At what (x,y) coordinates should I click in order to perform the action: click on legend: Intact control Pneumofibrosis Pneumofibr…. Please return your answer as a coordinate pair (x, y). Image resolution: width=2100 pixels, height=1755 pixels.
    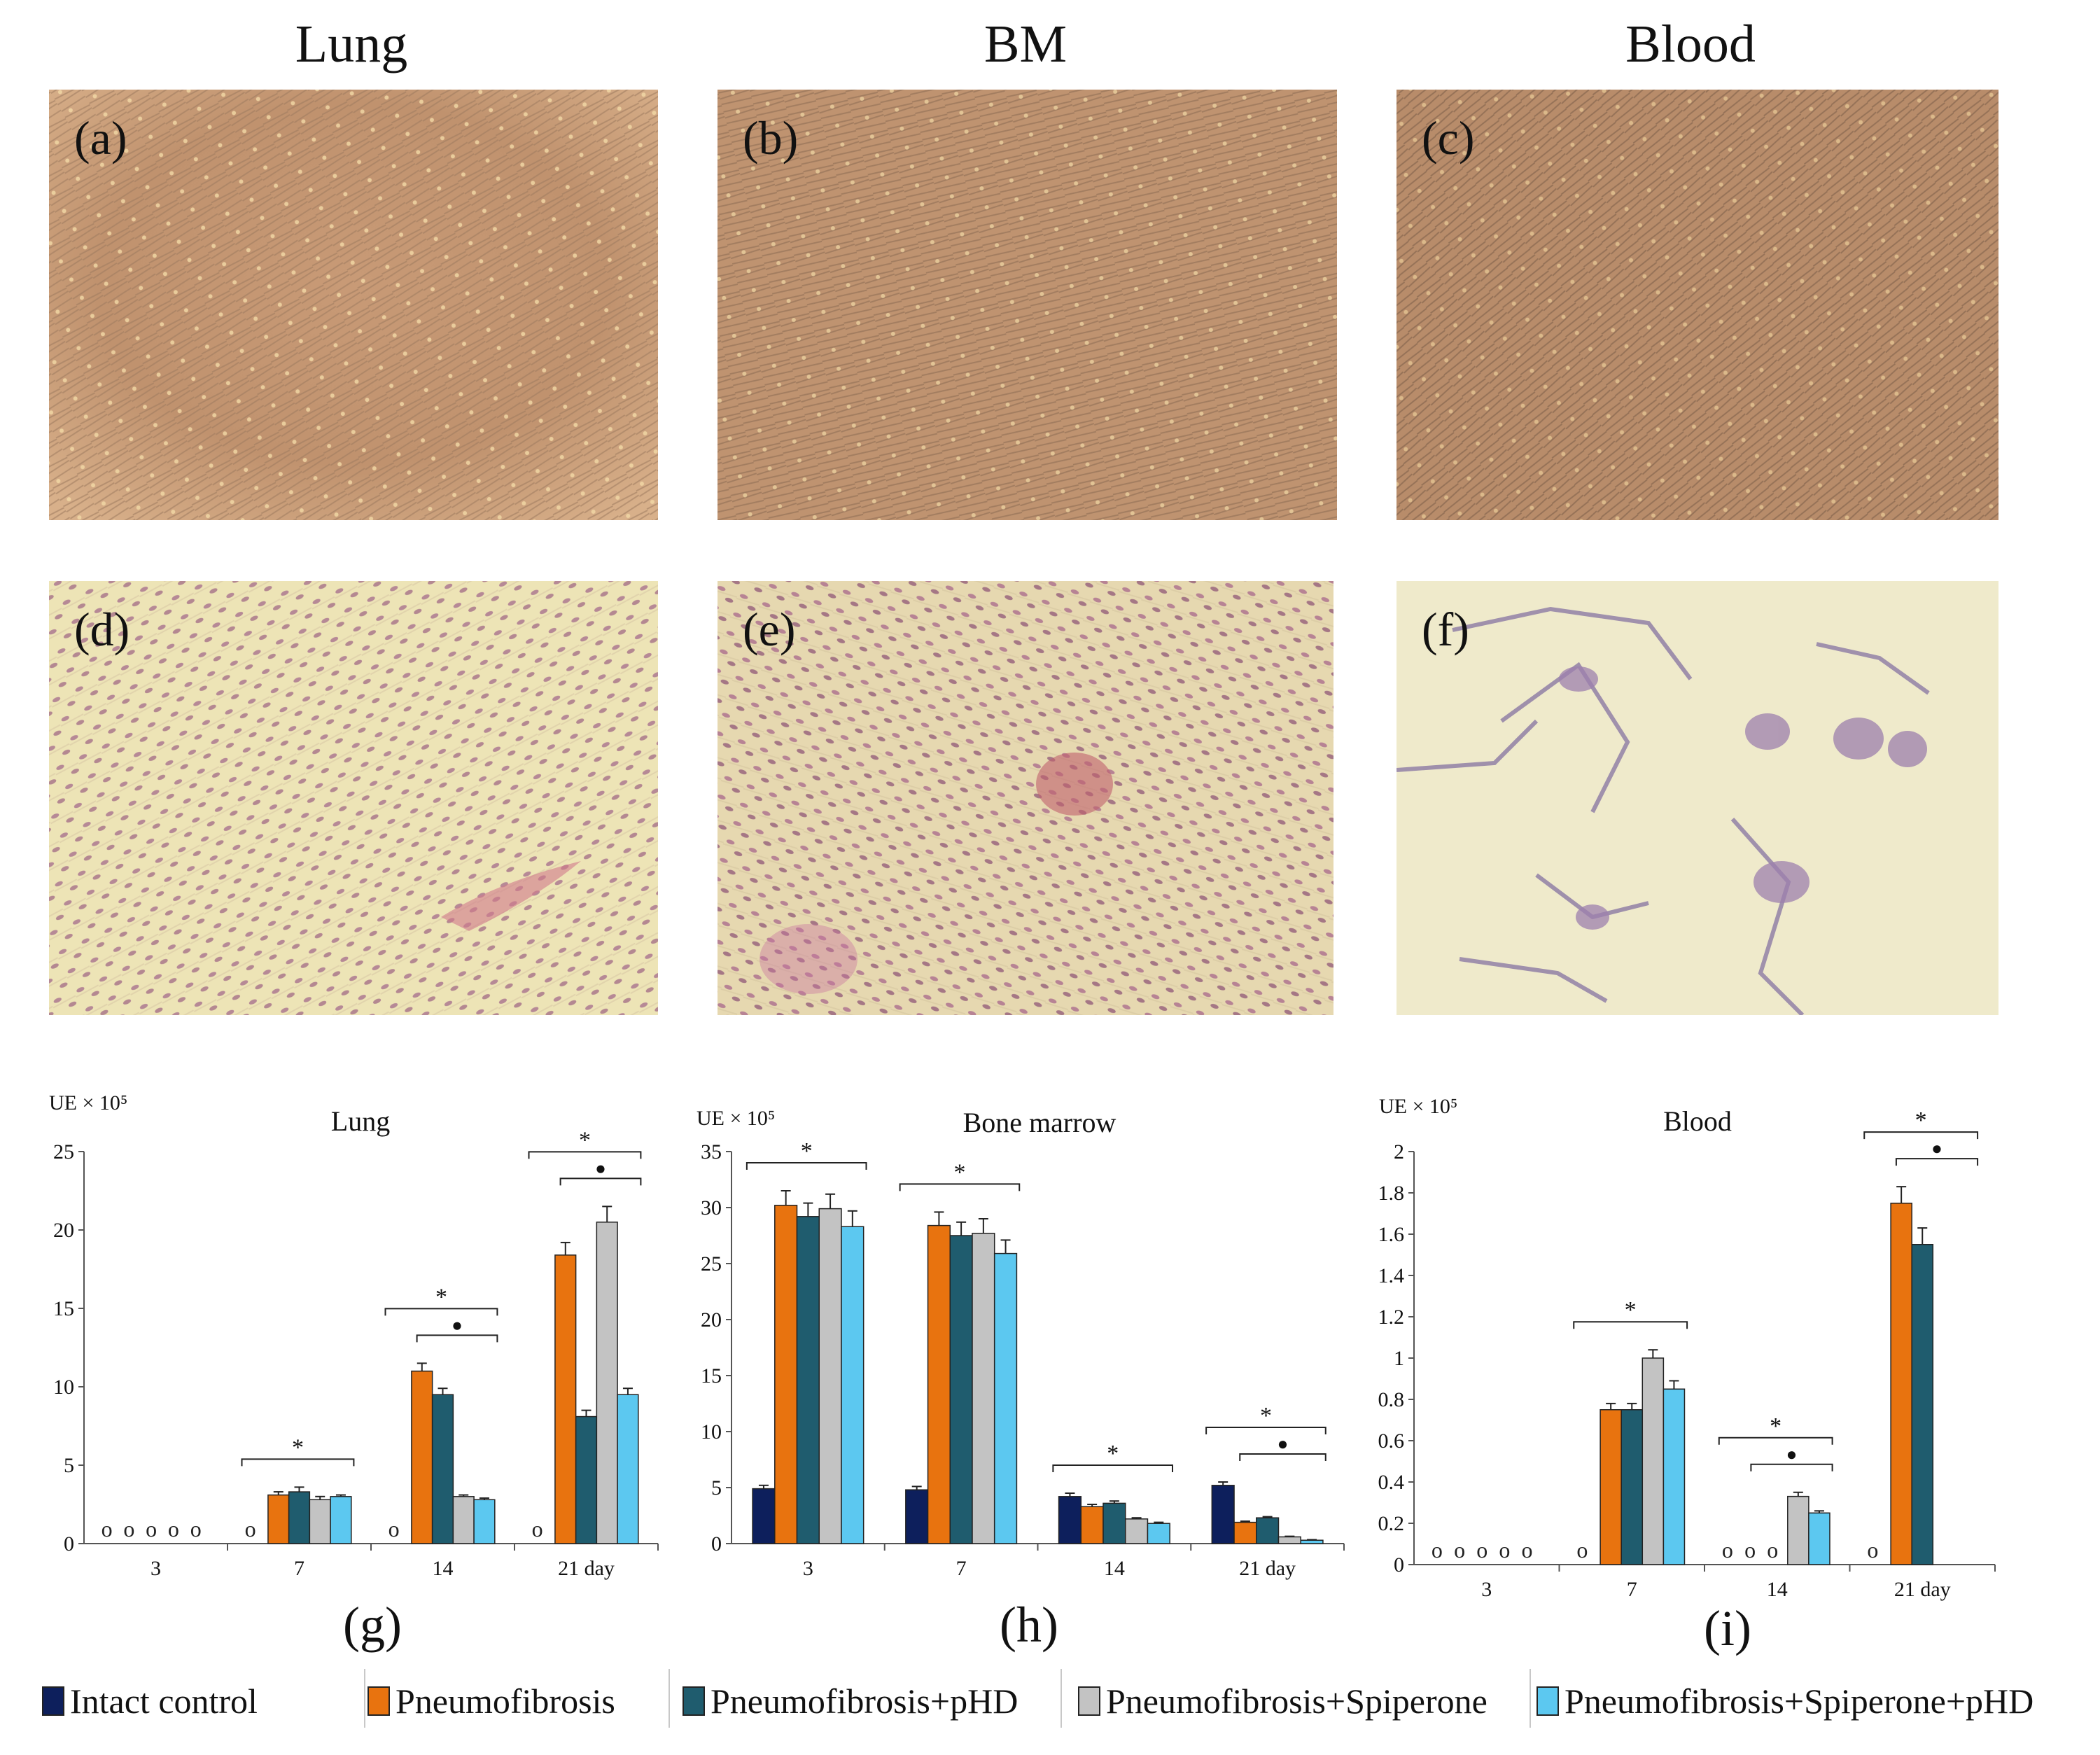
    Looking at the image, I should click on (1057, 1701).